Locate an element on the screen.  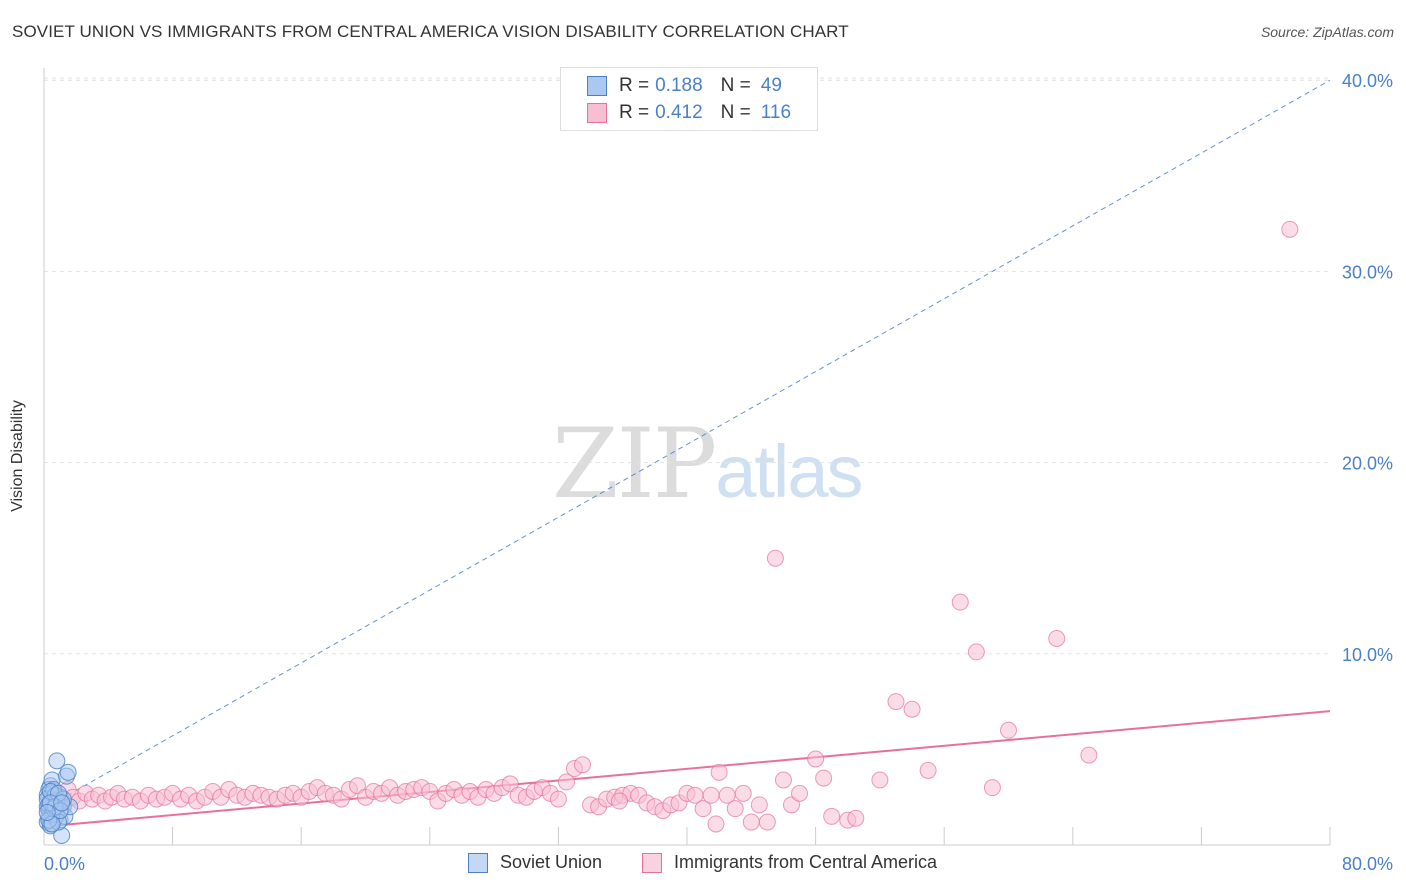
n-value: 116 is located at coordinates (776, 112).